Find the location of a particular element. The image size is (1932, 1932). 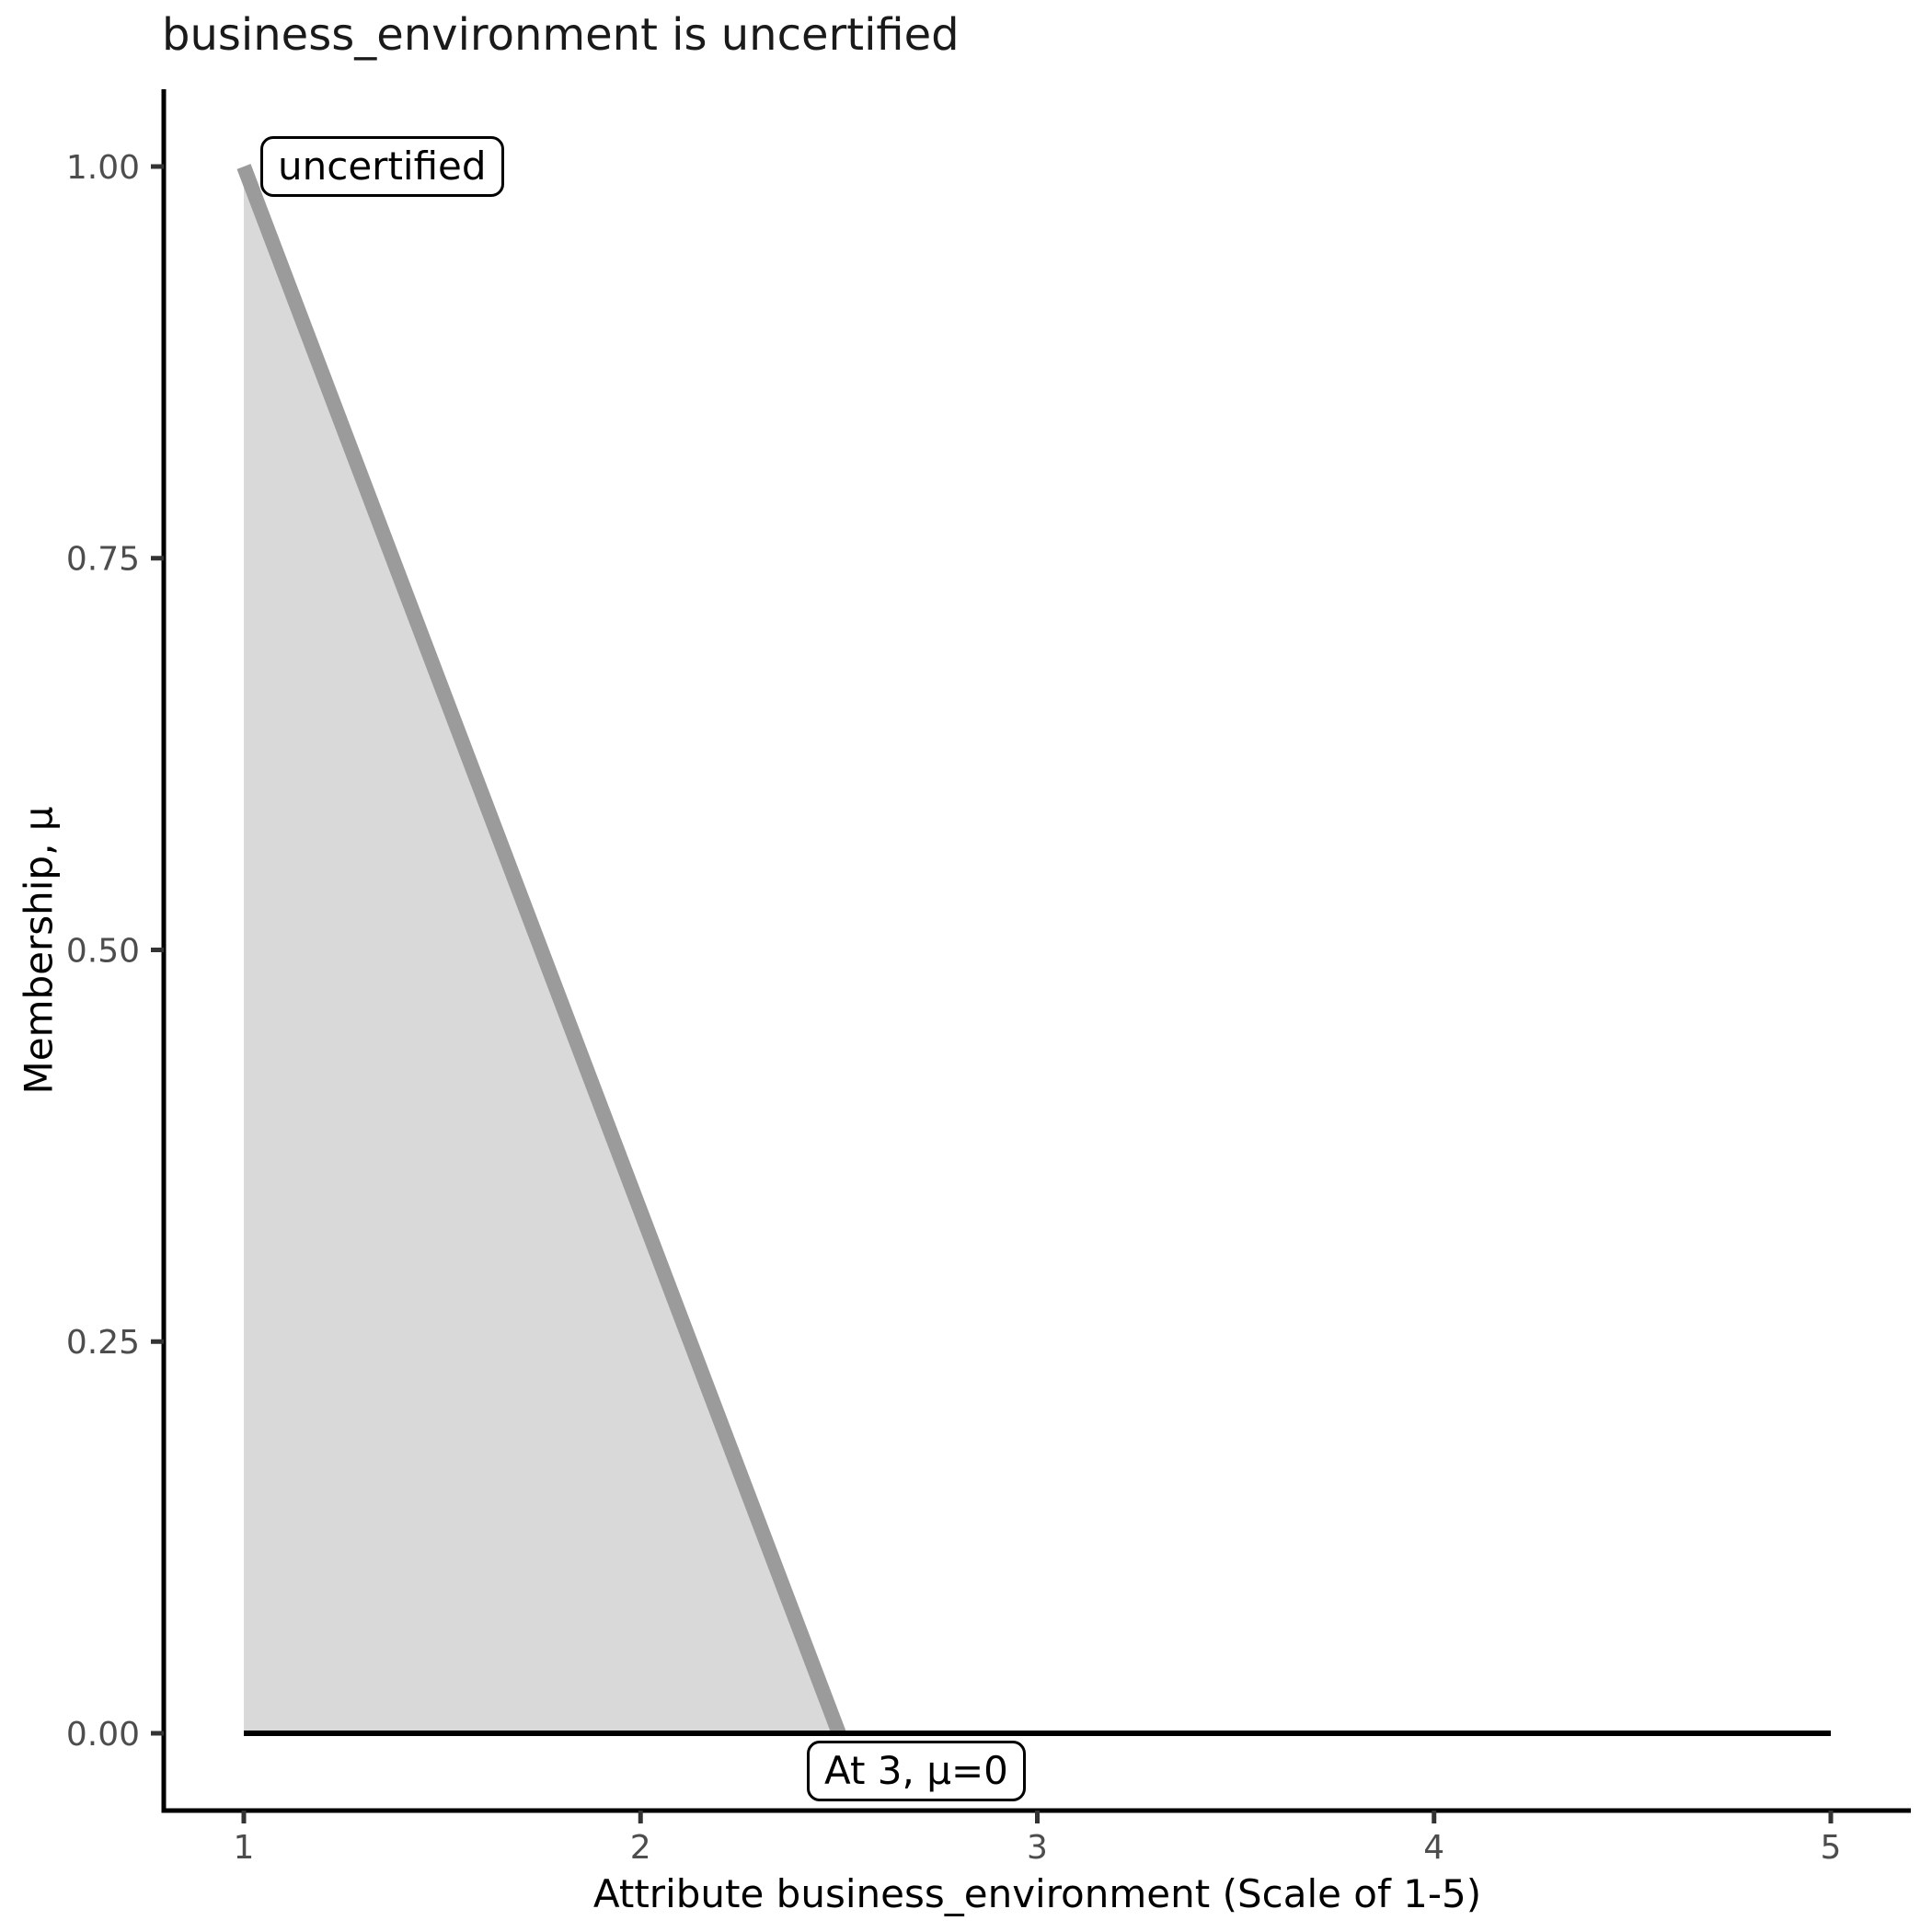

annotation-at3-label: At 3, μ=0 is located at coordinates (916, 1771).